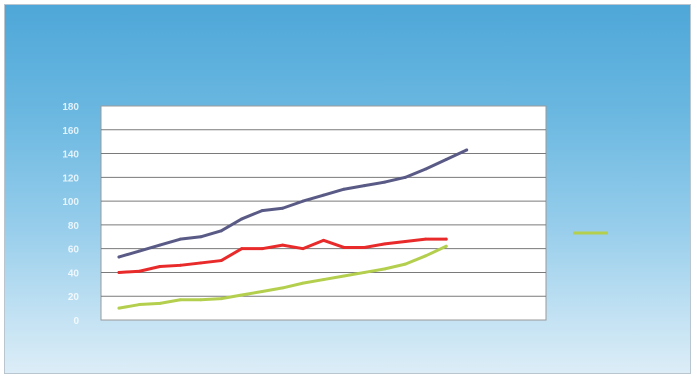 The image size is (697, 380). What do you see at coordinates (74, 250) in the screenshot?
I see `y-tick-label: 60` at bounding box center [74, 250].